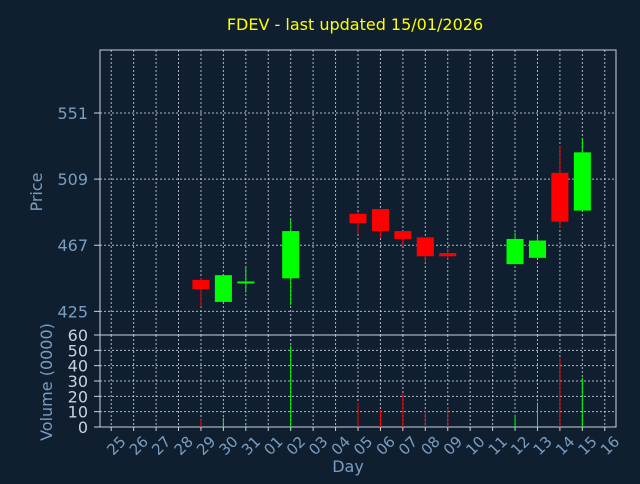  What do you see at coordinates (78, 335) in the screenshot?
I see `volume-tick-label: 60` at bounding box center [78, 335].